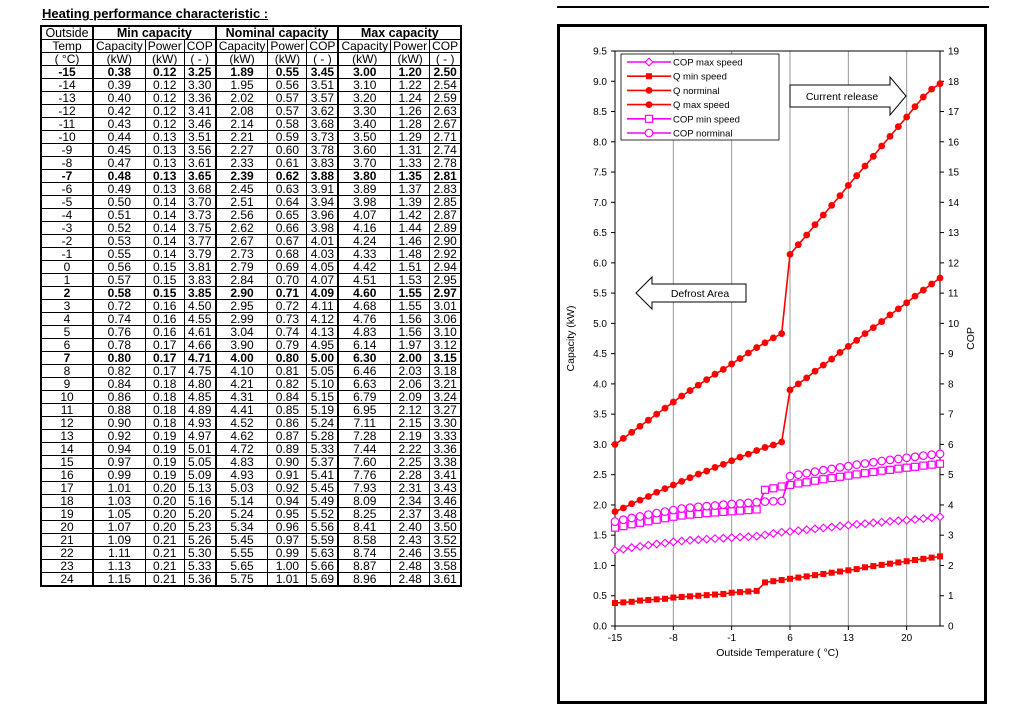 The height and width of the screenshot is (710, 1013). What do you see at coordinates (67, 267) in the screenshot?
I see `table-cell: 0` at bounding box center [67, 267].